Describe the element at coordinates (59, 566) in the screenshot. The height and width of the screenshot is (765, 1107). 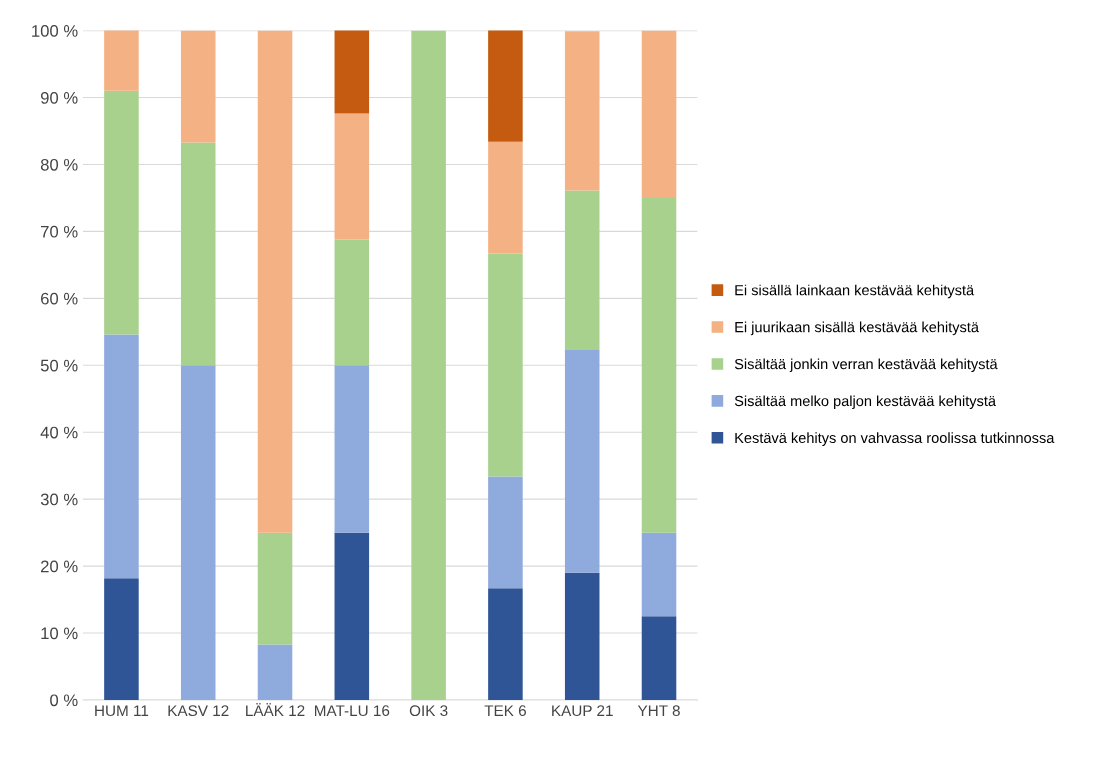
I see `y-tick-label: 20 %` at that location.